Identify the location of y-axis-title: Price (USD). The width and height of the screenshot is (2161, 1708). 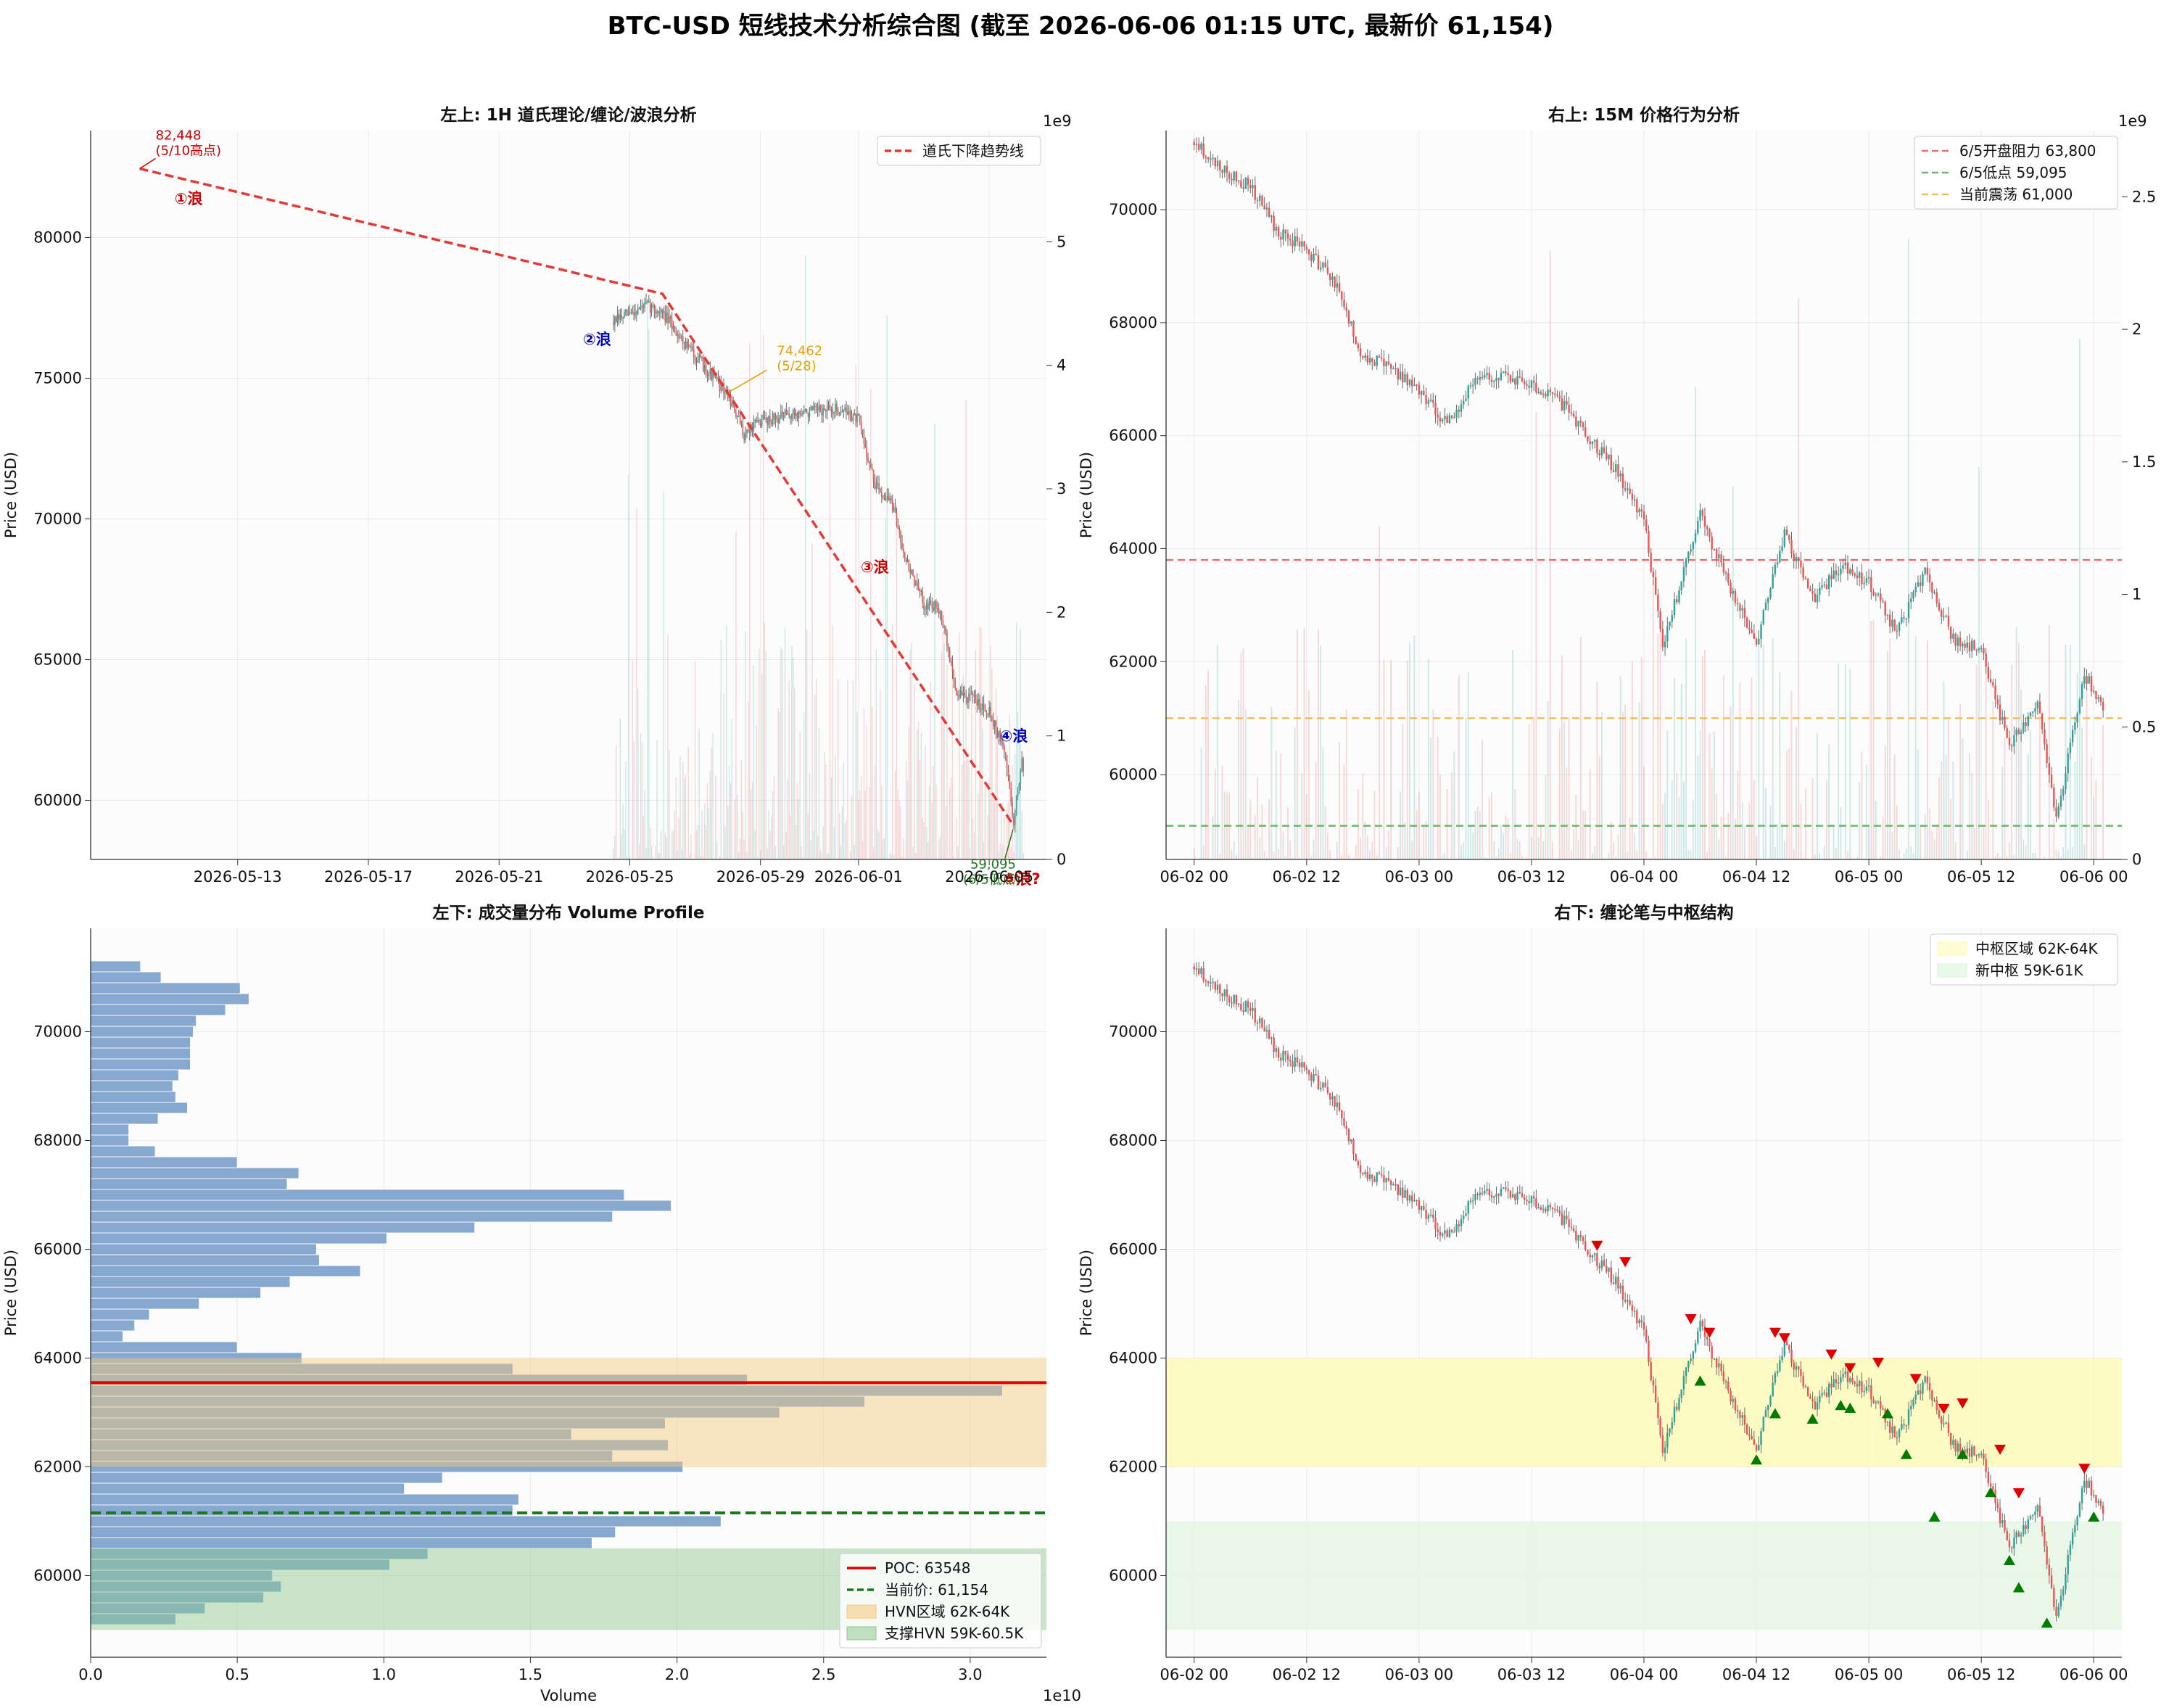
(11, 1293).